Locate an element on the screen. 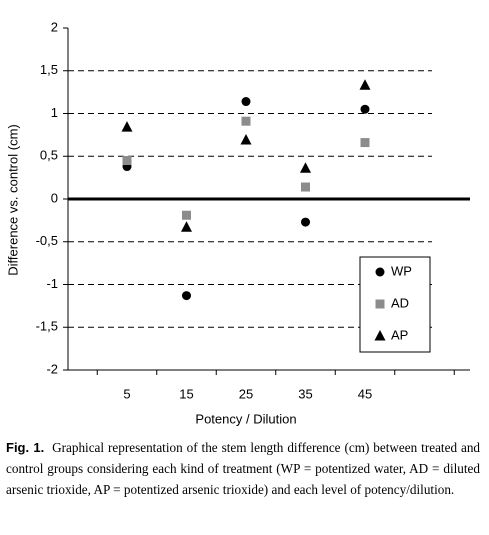  y-tick-label: -0,5 is located at coordinates (47, 240).